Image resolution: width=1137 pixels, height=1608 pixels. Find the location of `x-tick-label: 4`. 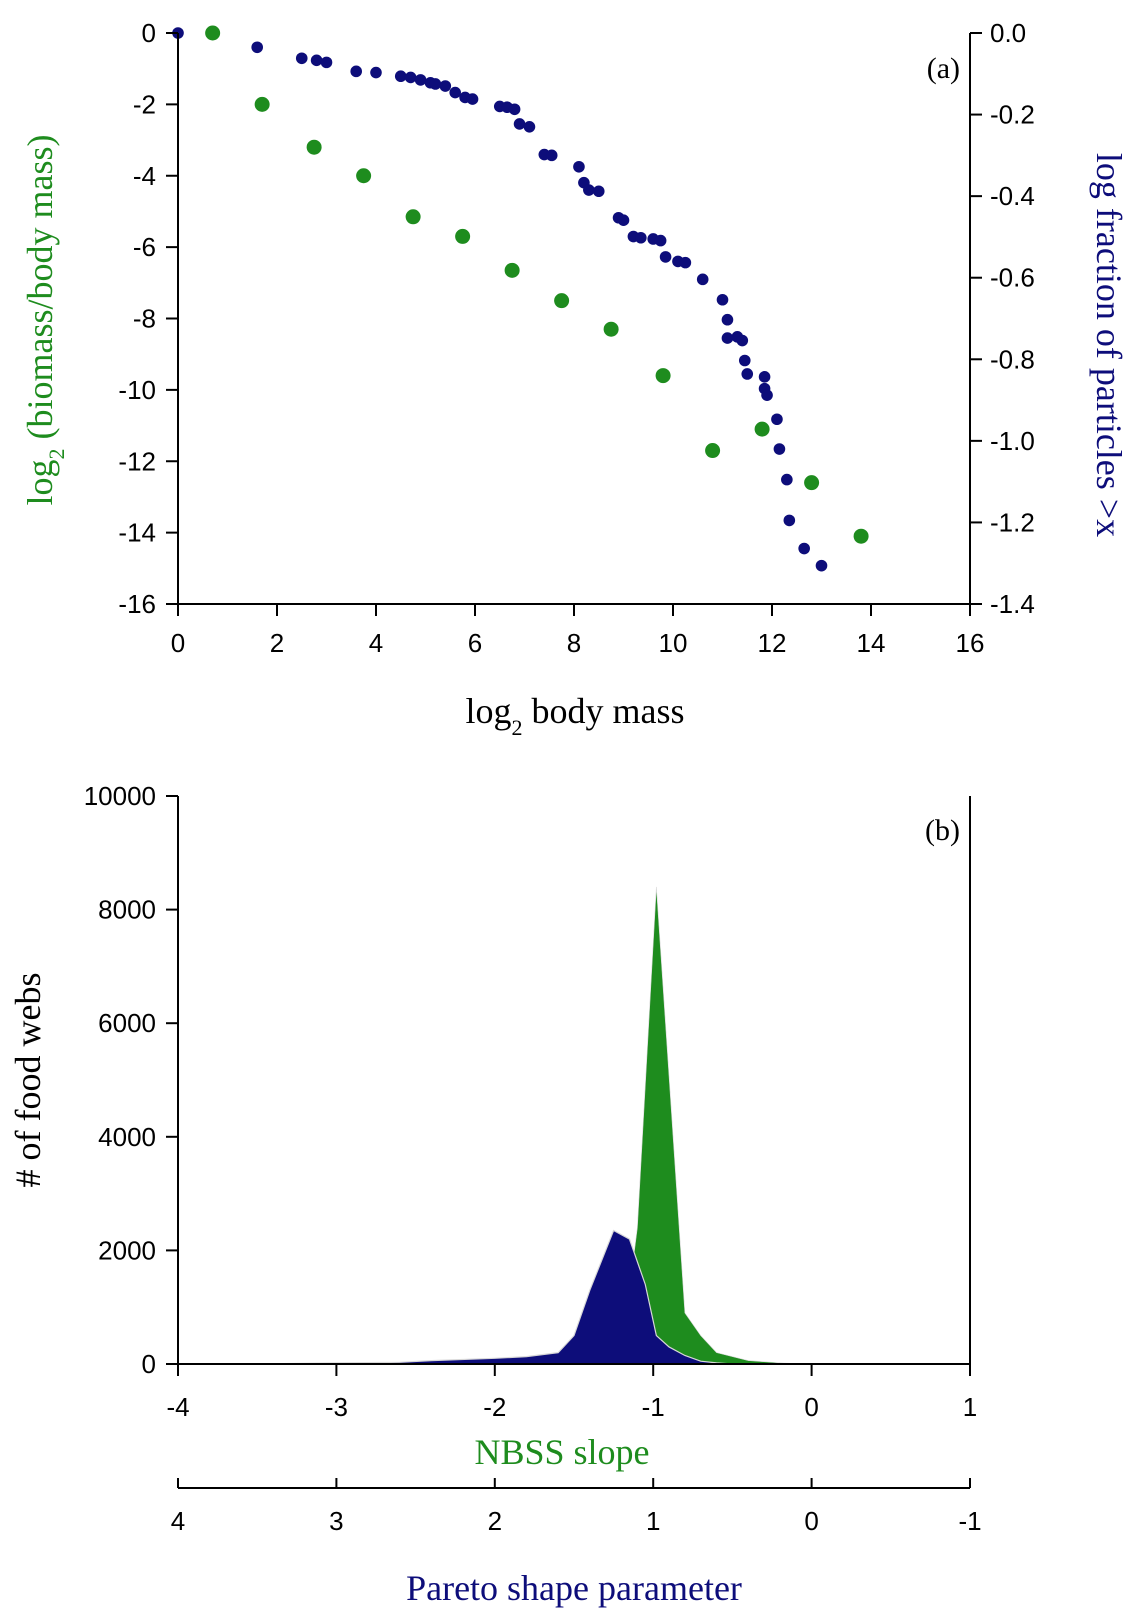

x-tick-label: 4 is located at coordinates (376, 643).